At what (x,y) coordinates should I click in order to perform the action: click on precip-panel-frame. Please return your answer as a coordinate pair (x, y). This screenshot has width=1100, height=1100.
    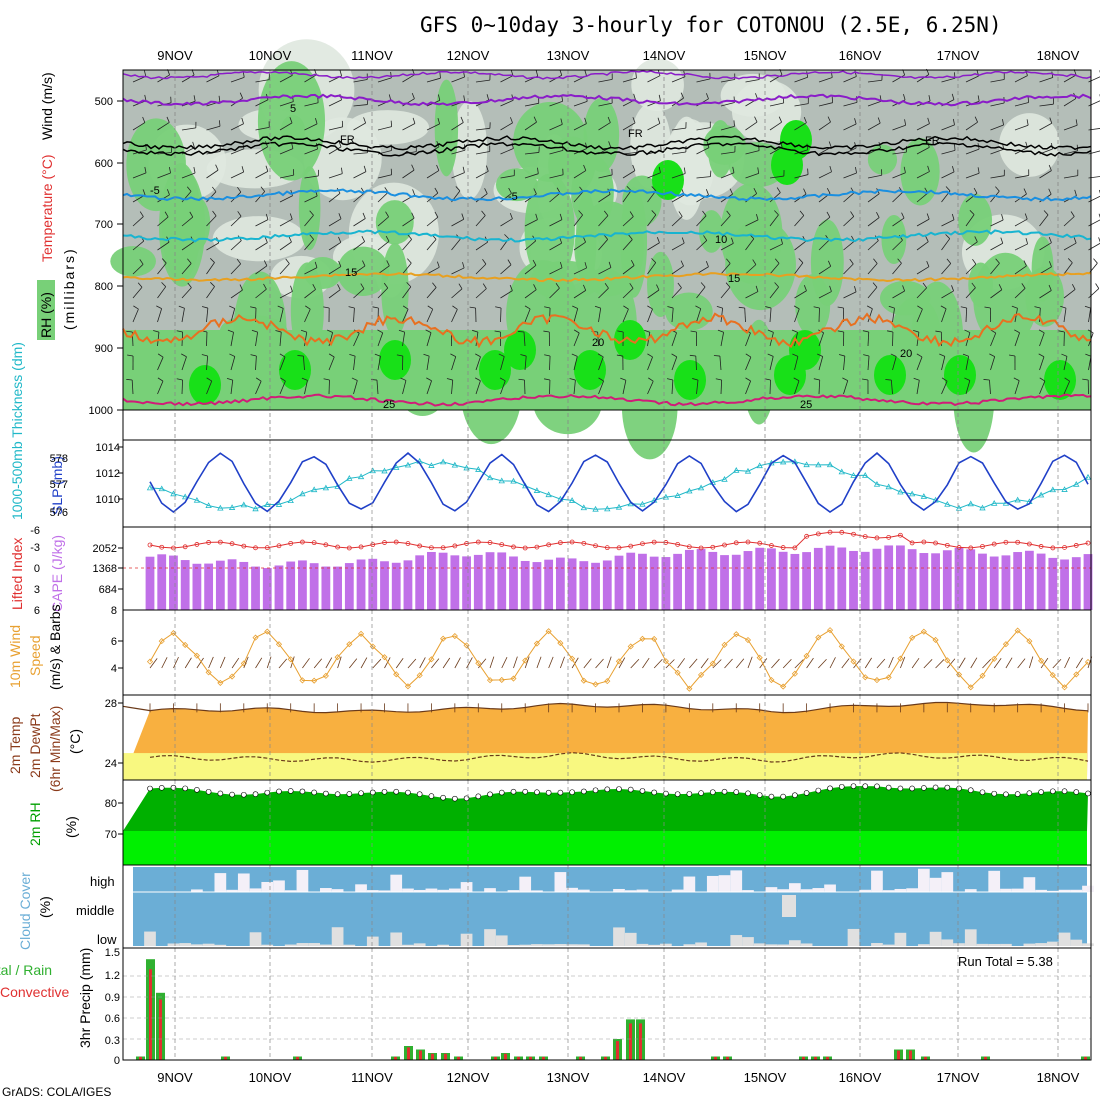
    Looking at the image, I should click on (607, 1004).